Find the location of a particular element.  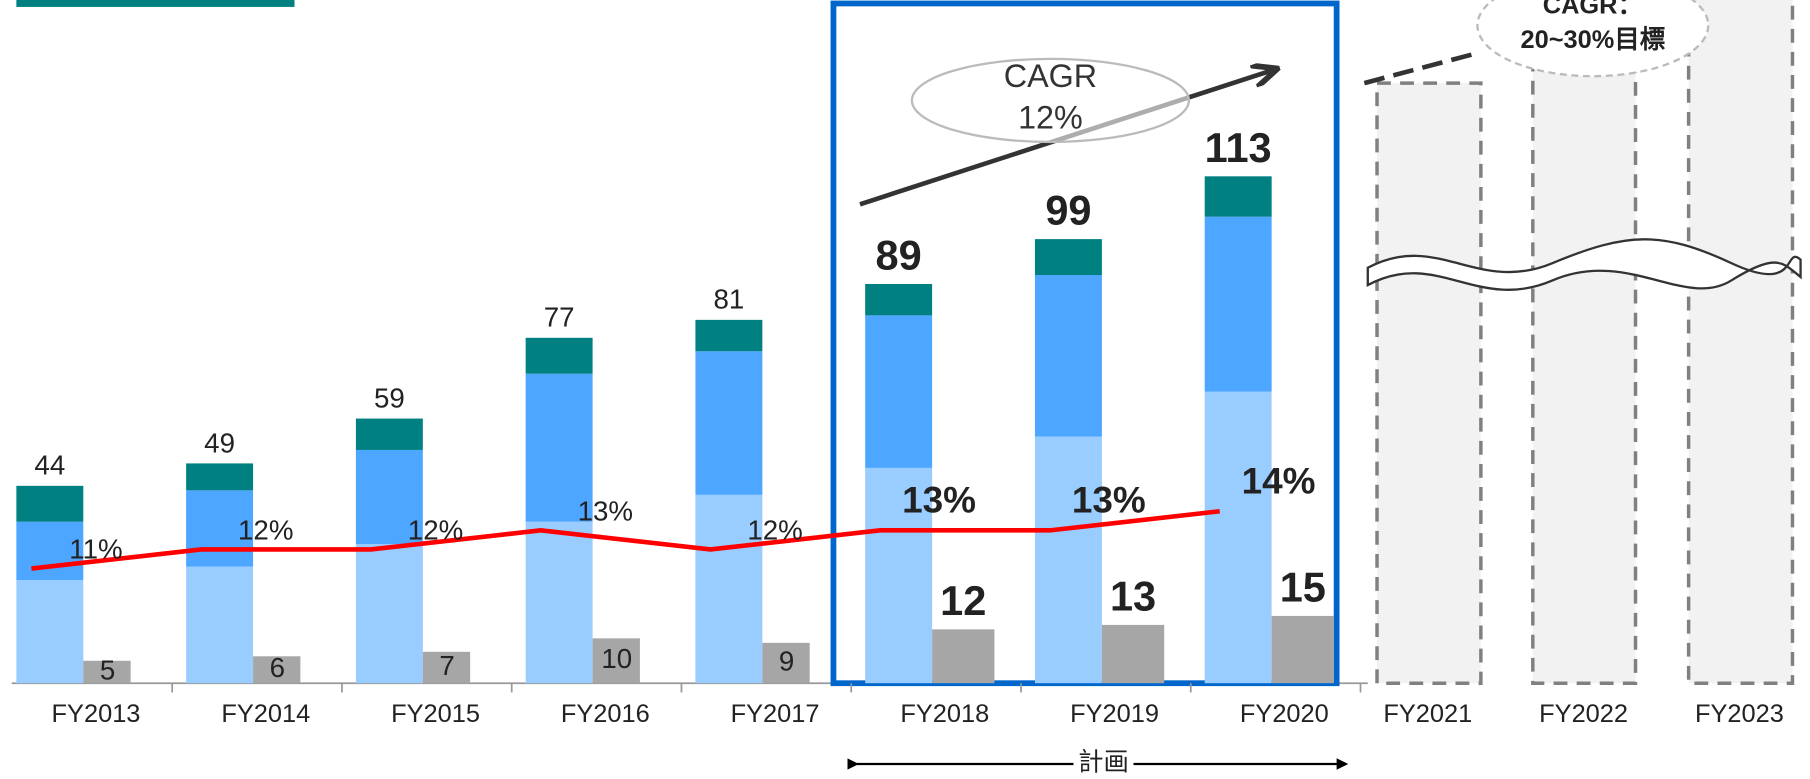

secondary-label: 13 is located at coordinates (1133, 595).